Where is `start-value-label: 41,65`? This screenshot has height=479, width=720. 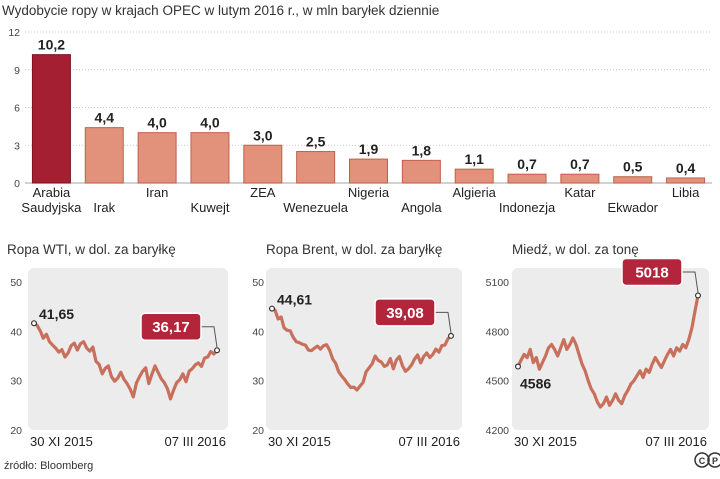
start-value-label: 41,65 is located at coordinates (56, 314).